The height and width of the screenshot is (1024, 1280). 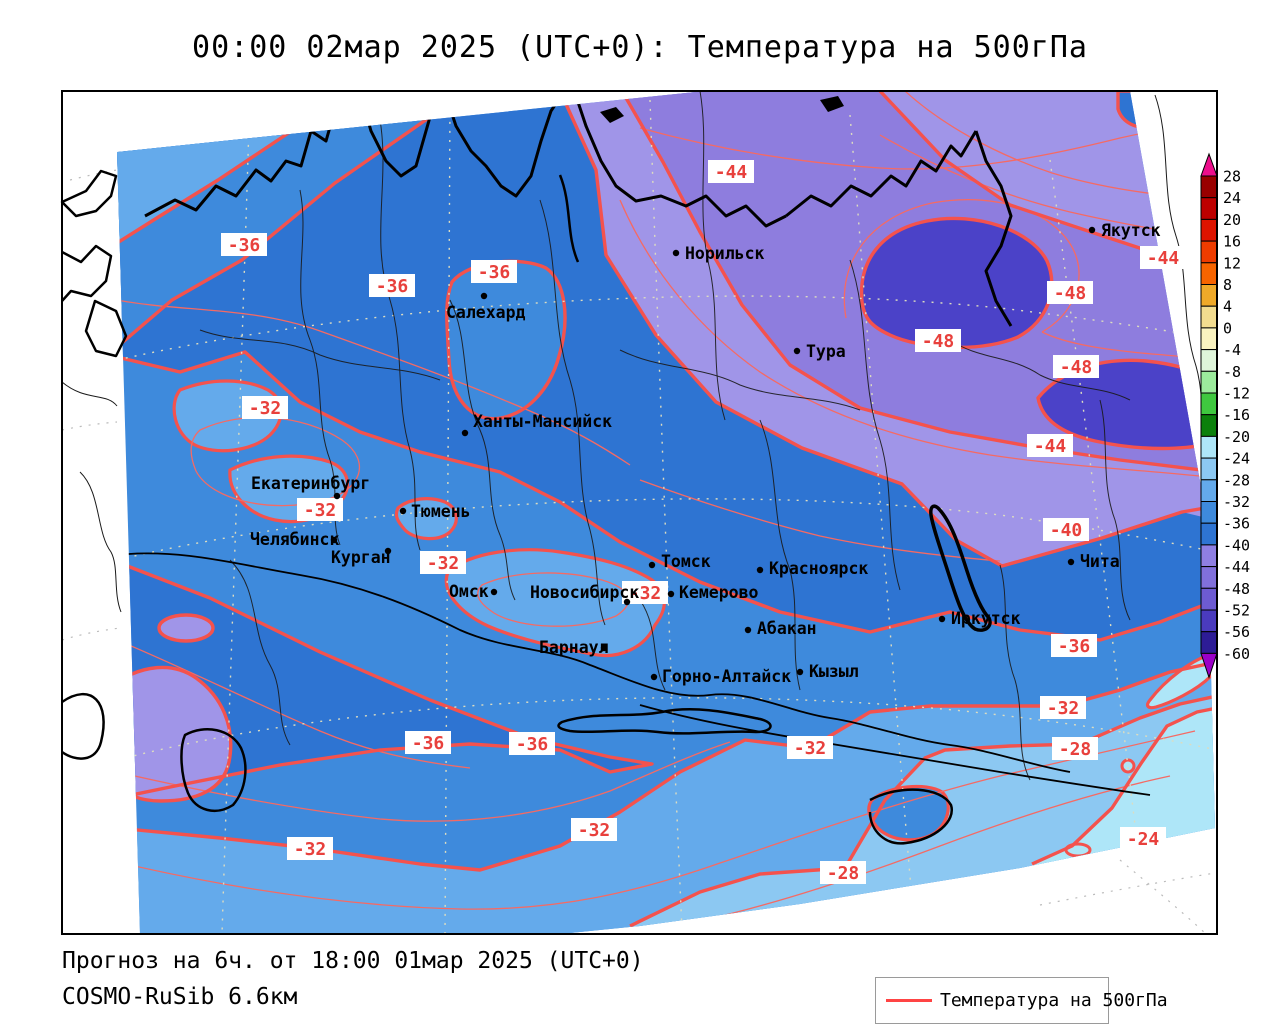 I want to click on isotherm--28, so click(x=922, y=811).